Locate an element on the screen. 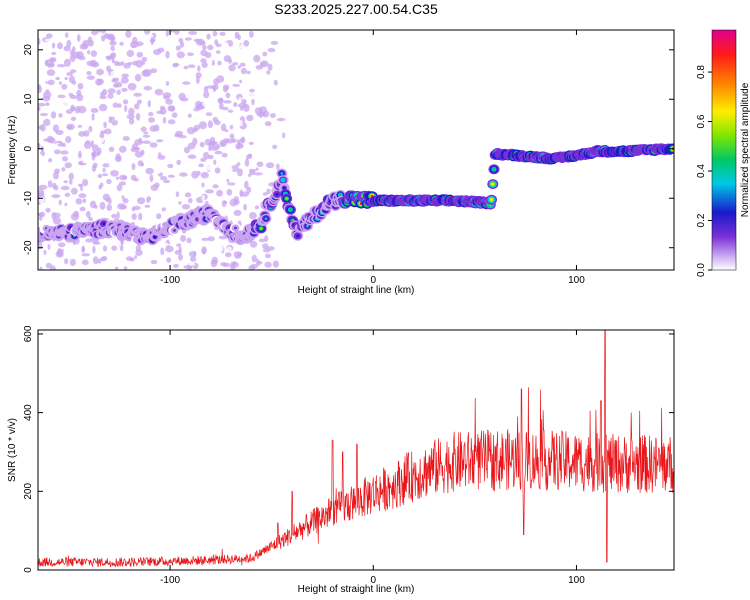 This screenshot has width=750, height=600. y-tick-label: 10 is located at coordinates (28, 99).